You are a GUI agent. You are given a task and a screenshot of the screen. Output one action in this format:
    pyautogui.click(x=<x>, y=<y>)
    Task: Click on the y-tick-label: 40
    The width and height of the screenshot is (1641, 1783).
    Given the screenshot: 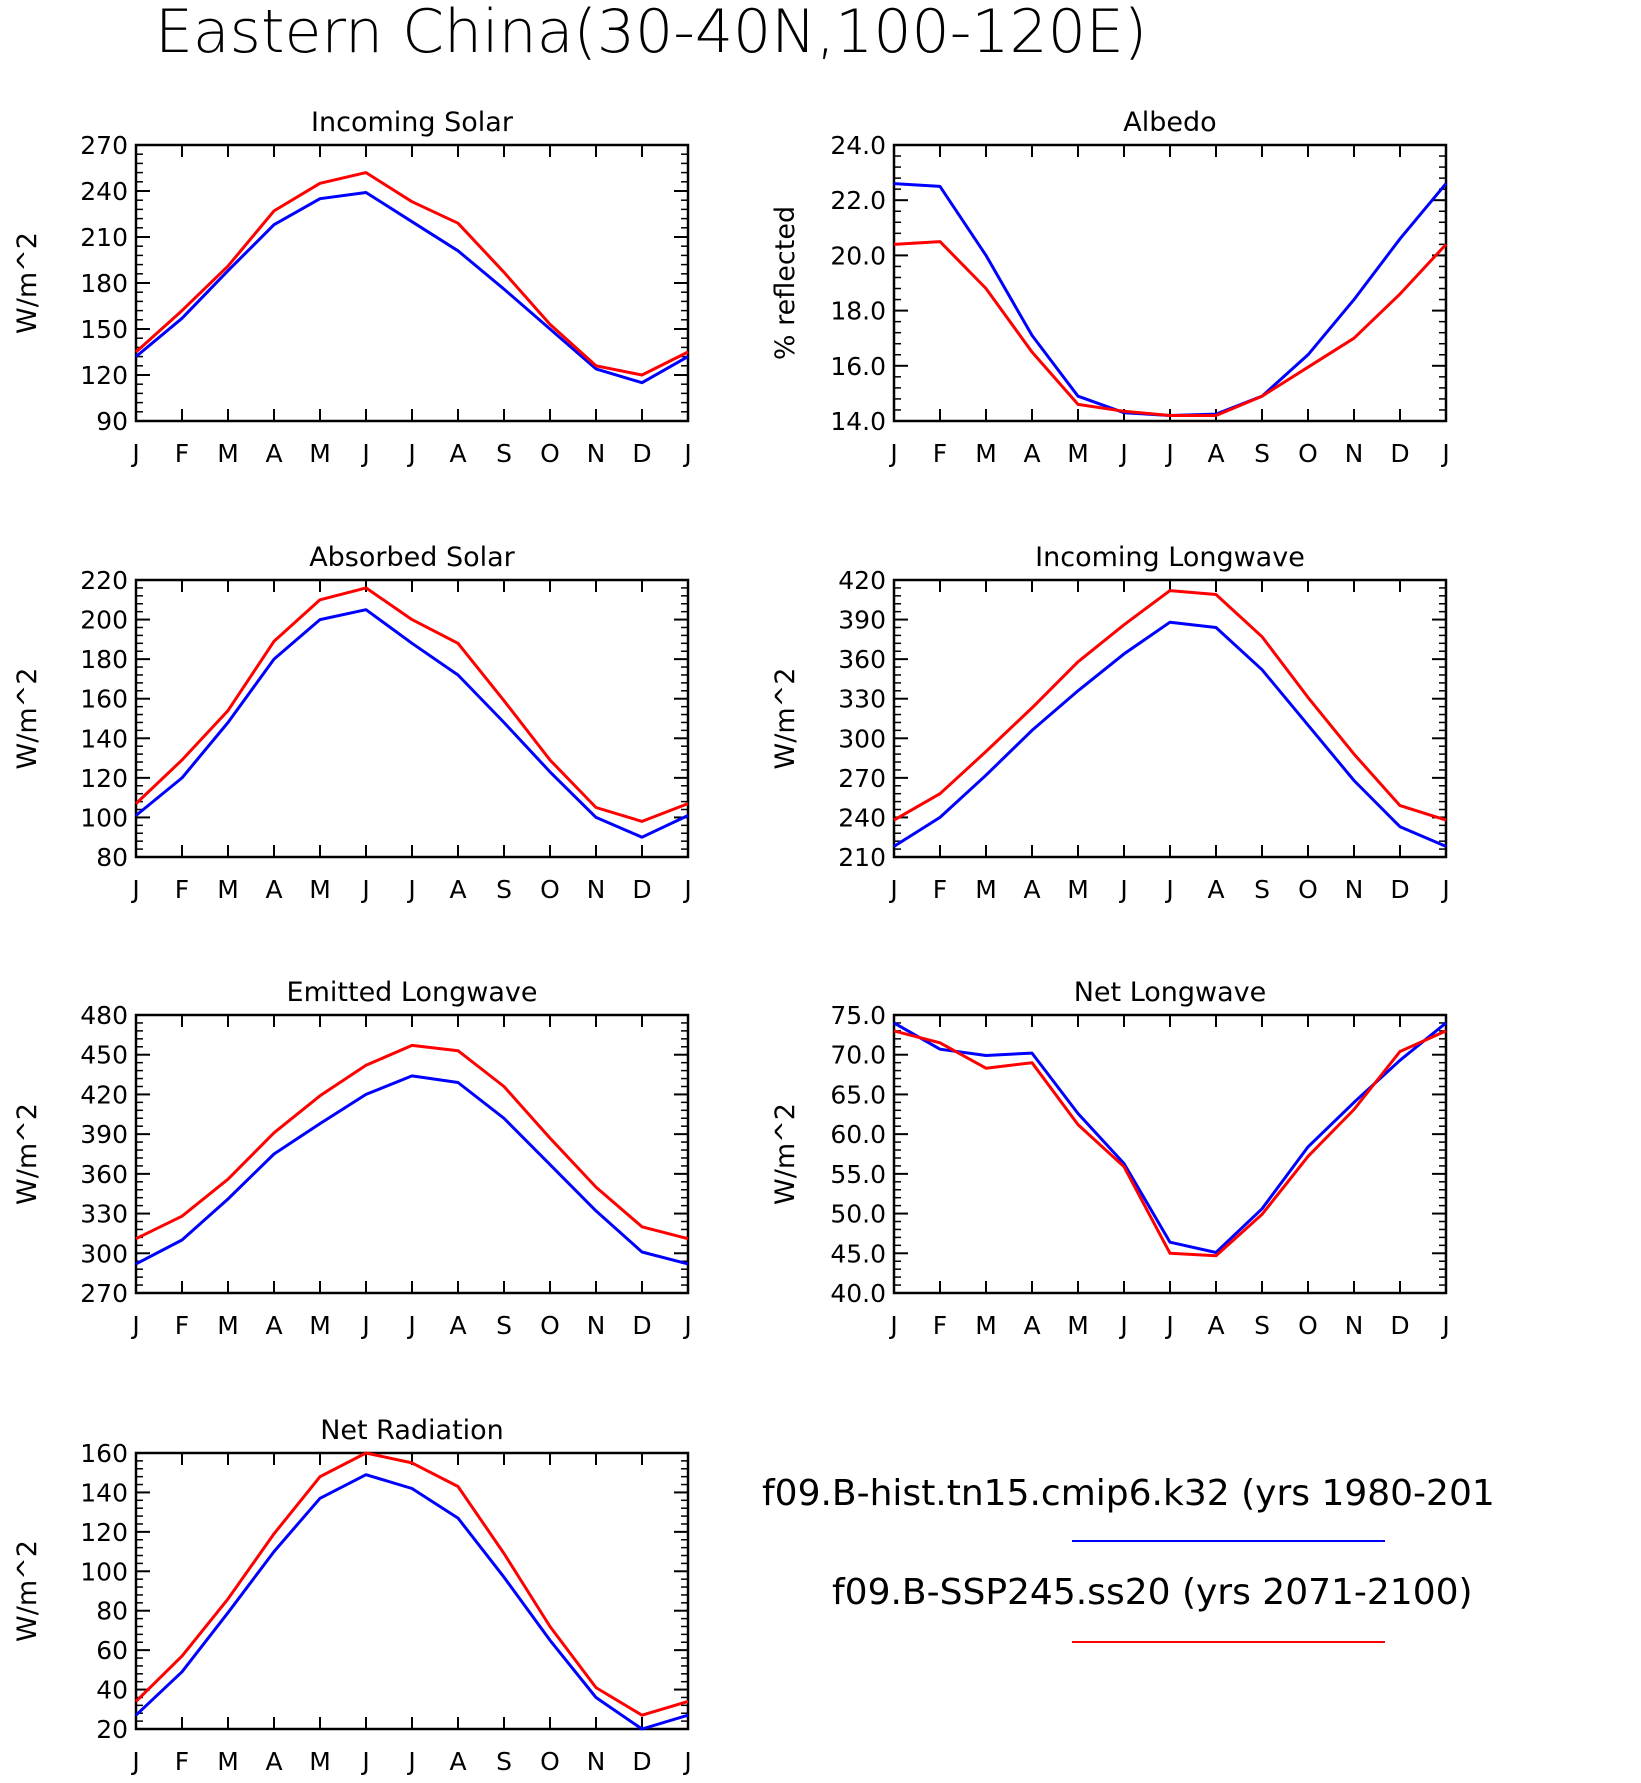 What is the action you would take?
    pyautogui.click(x=112, y=1690)
    